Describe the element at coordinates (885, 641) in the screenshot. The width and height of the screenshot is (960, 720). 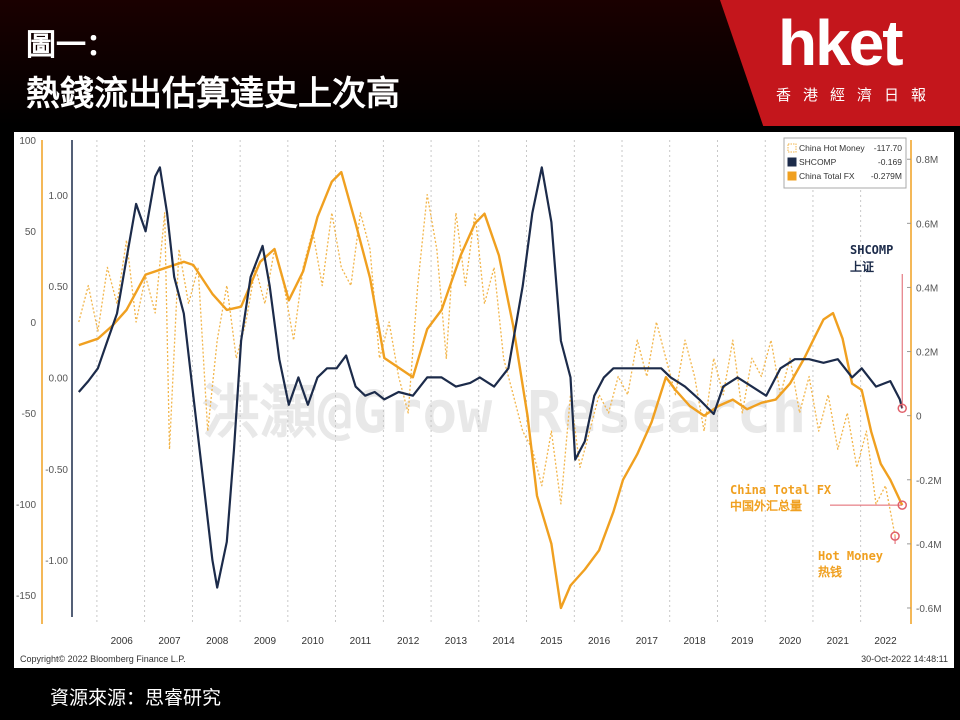
I see `x-tick-label: 2022` at that location.